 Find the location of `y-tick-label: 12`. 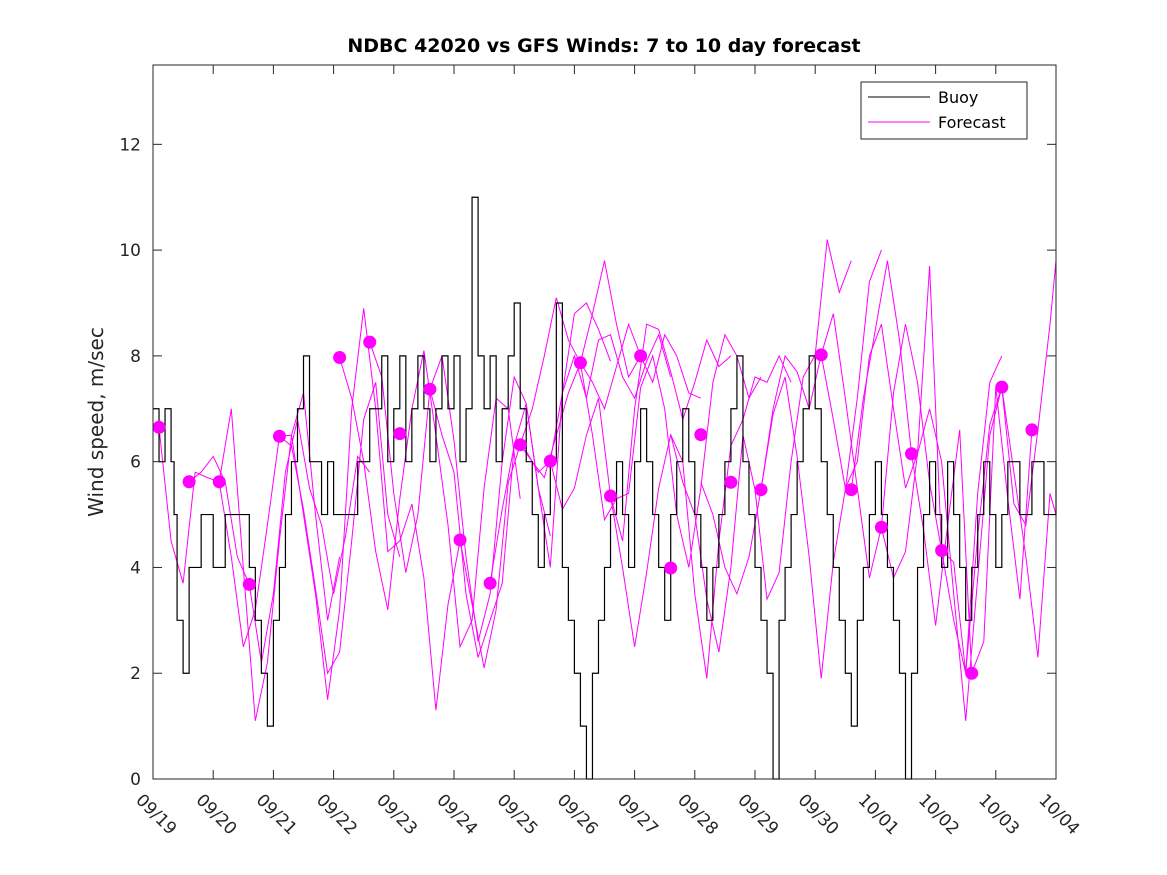

y-tick-label: 12 is located at coordinates (130, 145).